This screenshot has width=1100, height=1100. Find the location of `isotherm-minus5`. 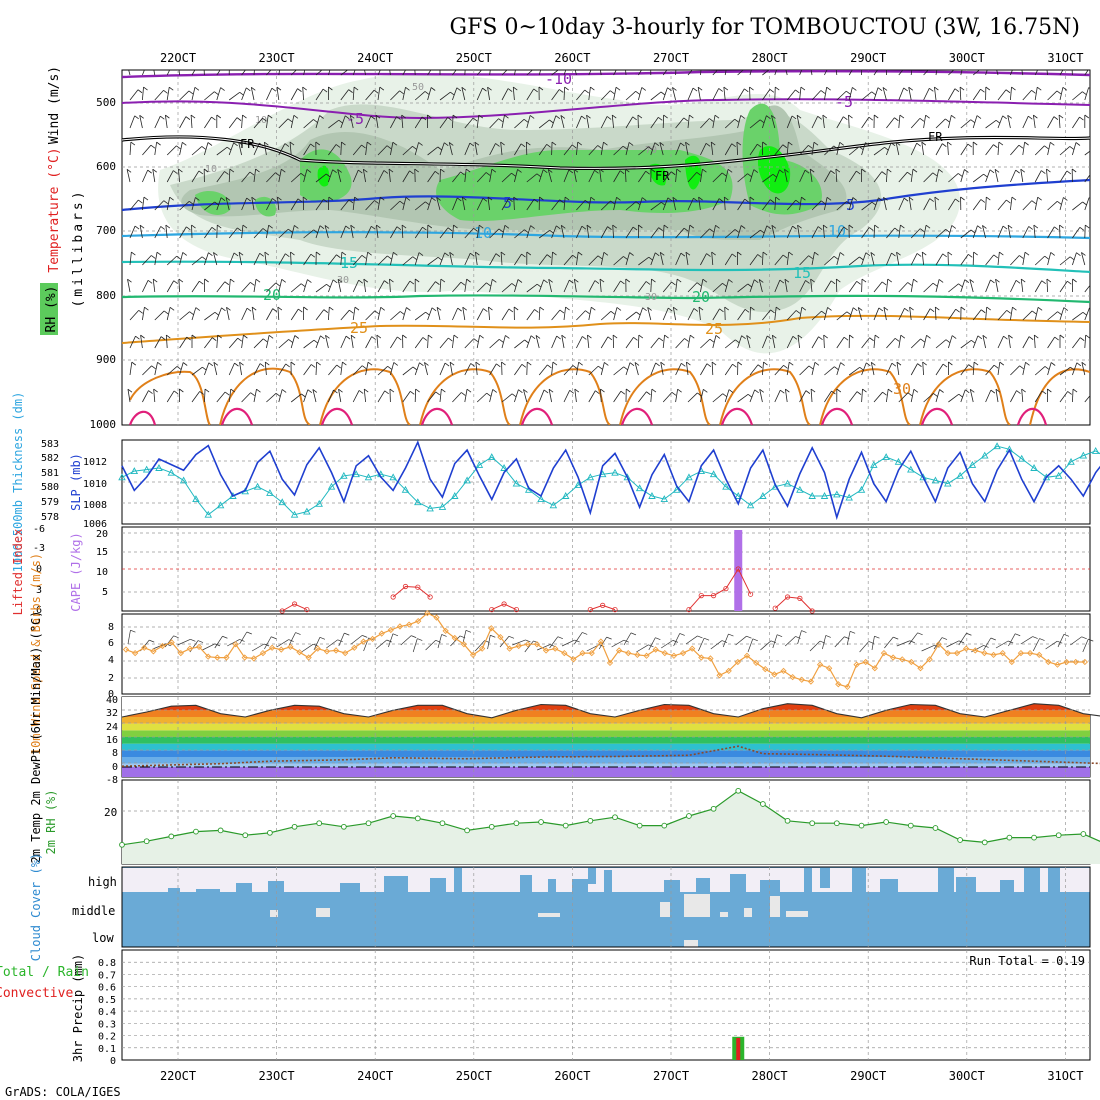

isotherm-minus5 is located at coordinates (606, 109).